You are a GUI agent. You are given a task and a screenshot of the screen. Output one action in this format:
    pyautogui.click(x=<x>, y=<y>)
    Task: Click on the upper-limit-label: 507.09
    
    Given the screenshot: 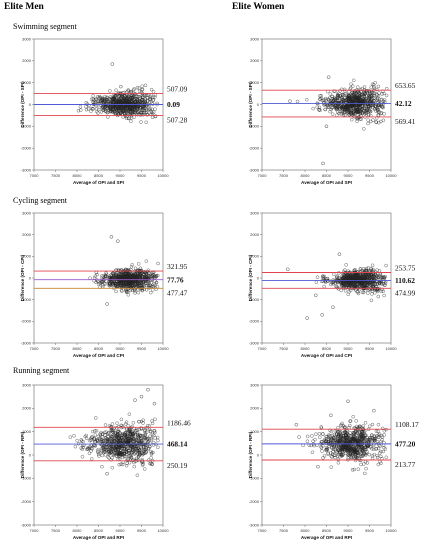 What is the action you would take?
    pyautogui.click(x=177, y=88)
    